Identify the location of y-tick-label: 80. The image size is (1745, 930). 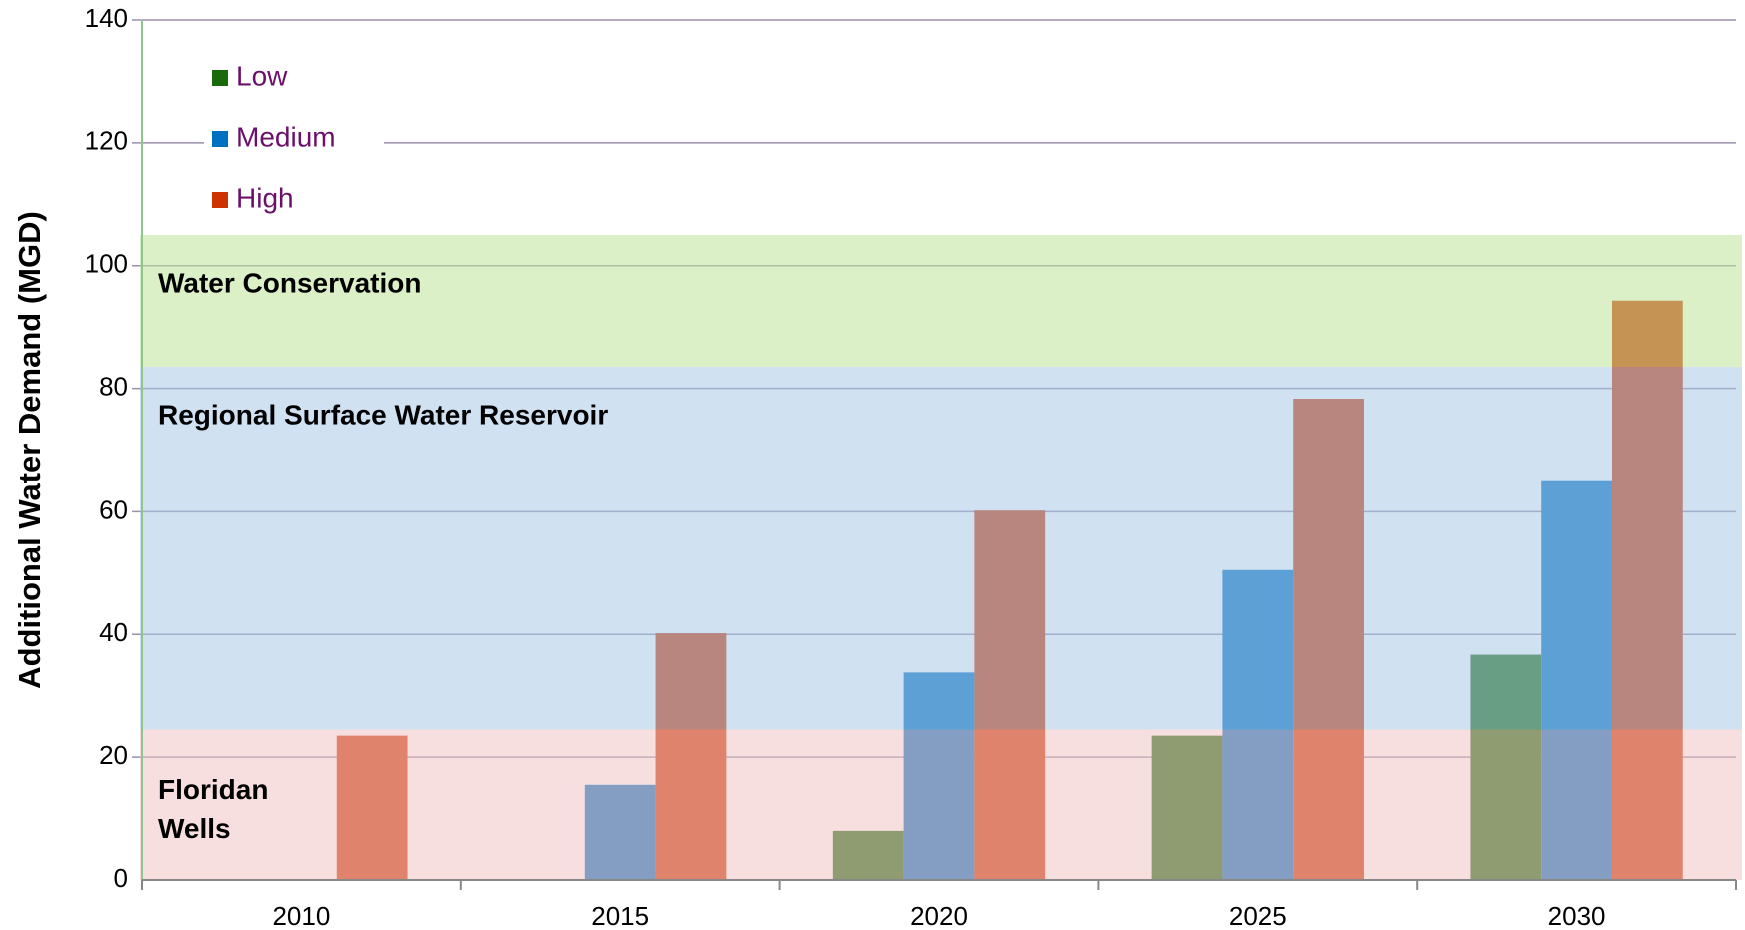
(113, 386).